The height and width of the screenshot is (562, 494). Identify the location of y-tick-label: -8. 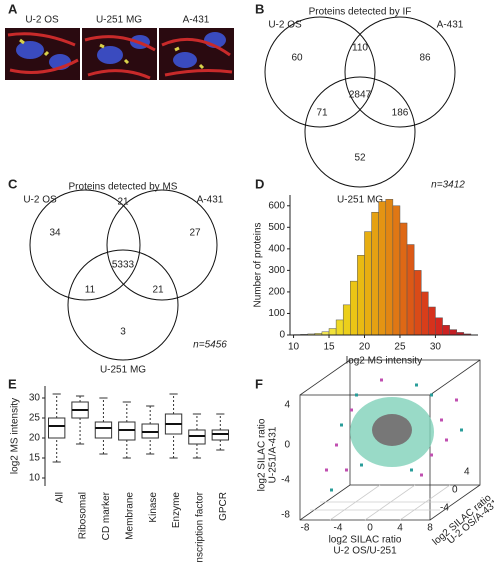
(285, 515).